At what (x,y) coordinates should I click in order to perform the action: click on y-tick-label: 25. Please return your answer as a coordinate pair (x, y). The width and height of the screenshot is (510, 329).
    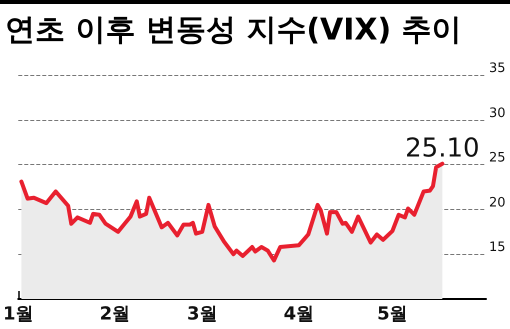
    Looking at the image, I should click on (497, 158).